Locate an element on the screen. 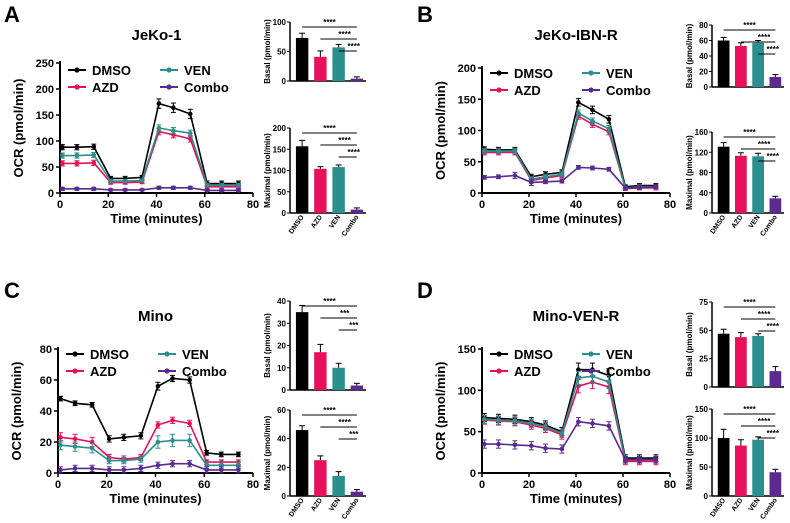 This screenshot has width=790, height=523. x-tick-label: 40 is located at coordinates (576, 205).